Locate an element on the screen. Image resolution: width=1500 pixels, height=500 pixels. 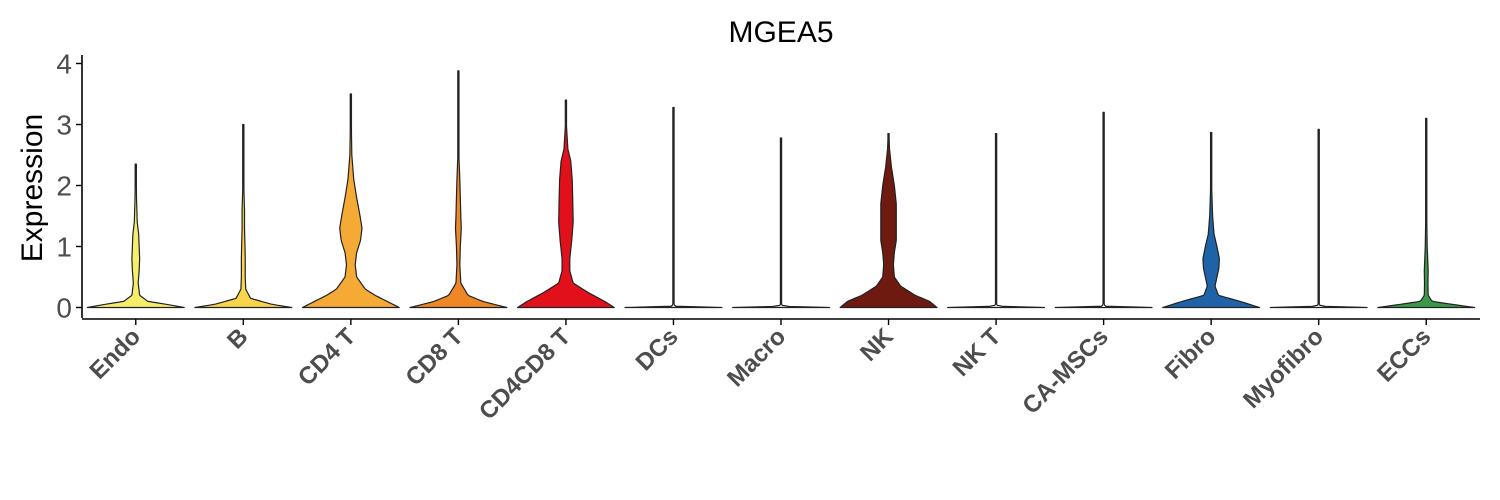
y-axis-label: Expression is located at coordinates (32, 188).